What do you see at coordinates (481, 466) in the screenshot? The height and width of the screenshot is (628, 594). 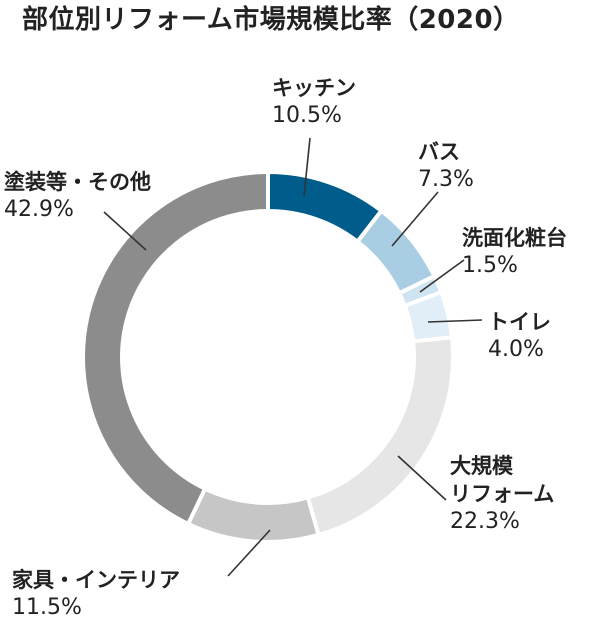 I see `label-large-reform-name-1: 大規模` at bounding box center [481, 466].